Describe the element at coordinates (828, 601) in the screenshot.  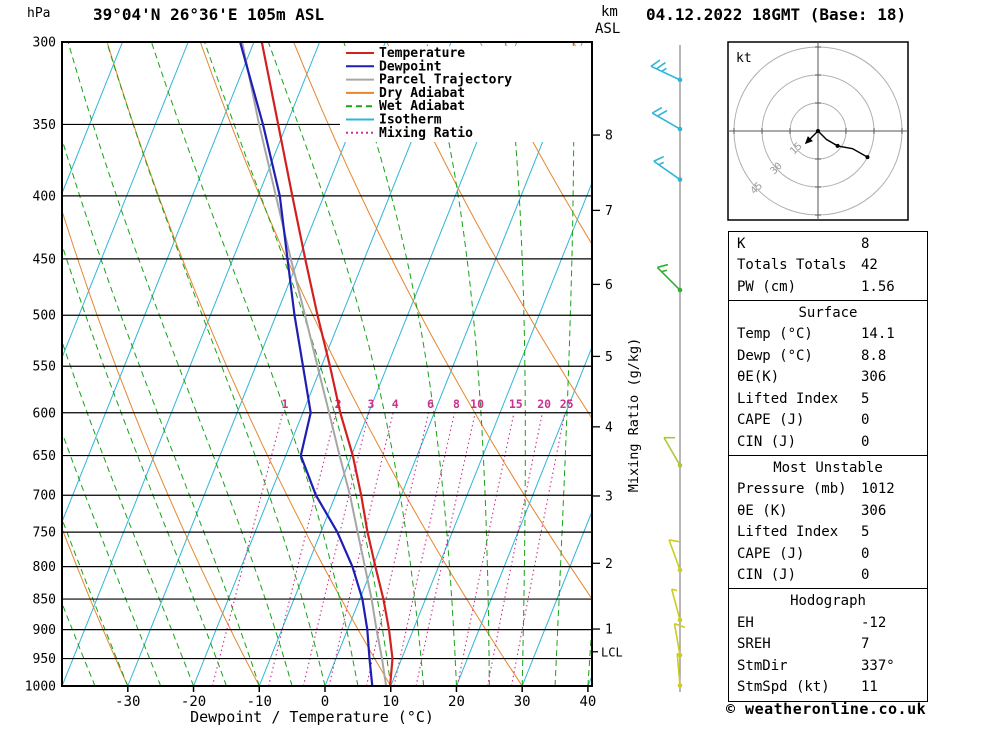
I see `table-section-title: Hodograph` at that location.